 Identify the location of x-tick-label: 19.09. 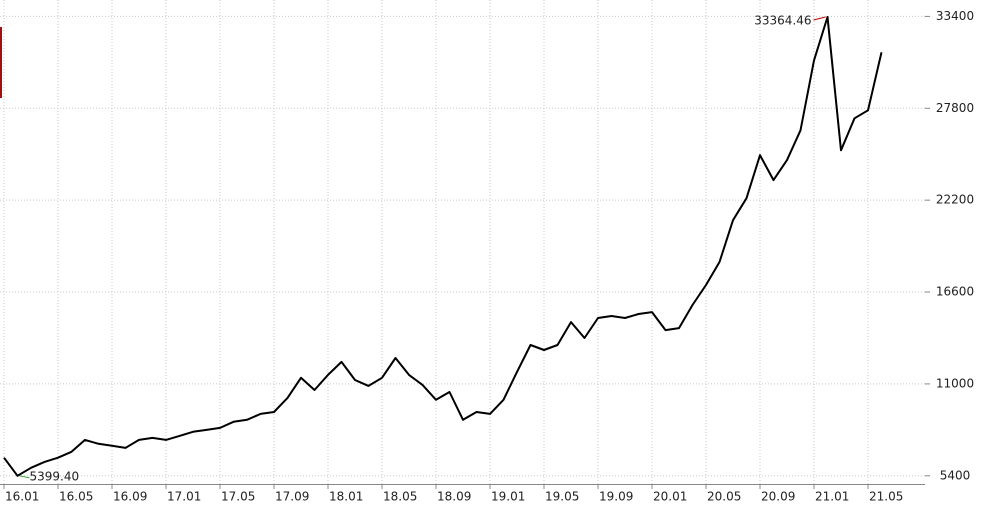
(616, 497).